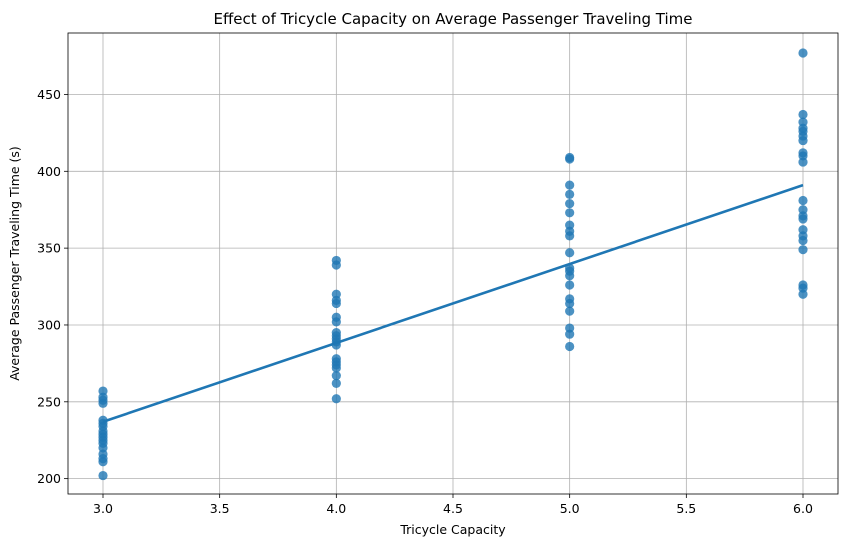  Describe the element at coordinates (103, 508) in the screenshot. I see `x-tick-label: 3.0` at that location.